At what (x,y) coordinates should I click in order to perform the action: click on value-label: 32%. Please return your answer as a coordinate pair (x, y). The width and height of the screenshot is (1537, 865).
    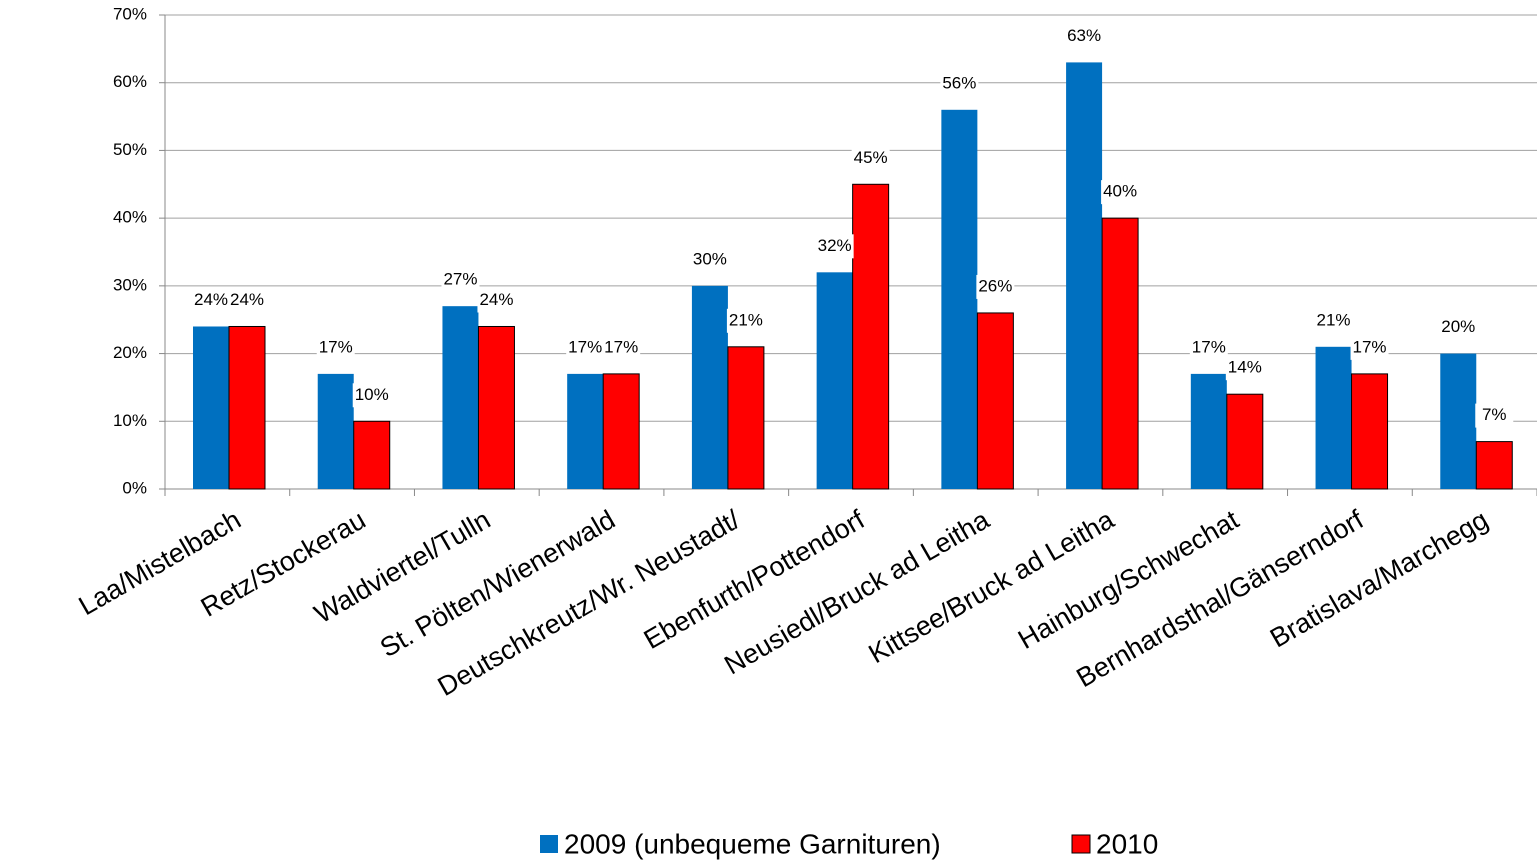
    Looking at the image, I should click on (835, 245).